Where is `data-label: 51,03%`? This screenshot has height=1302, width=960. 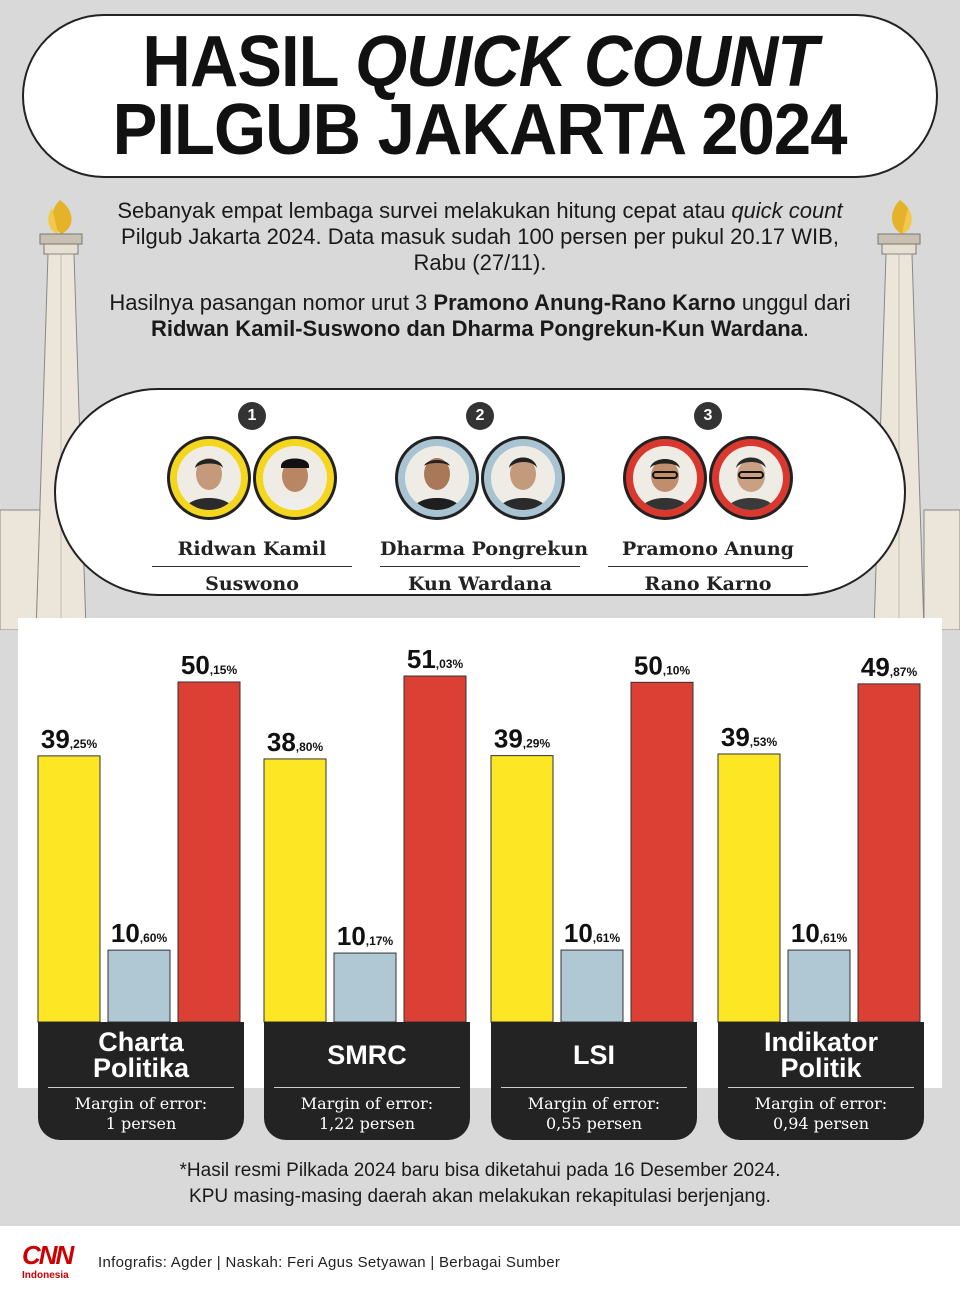
data-label: 51,03% is located at coordinates (435, 659).